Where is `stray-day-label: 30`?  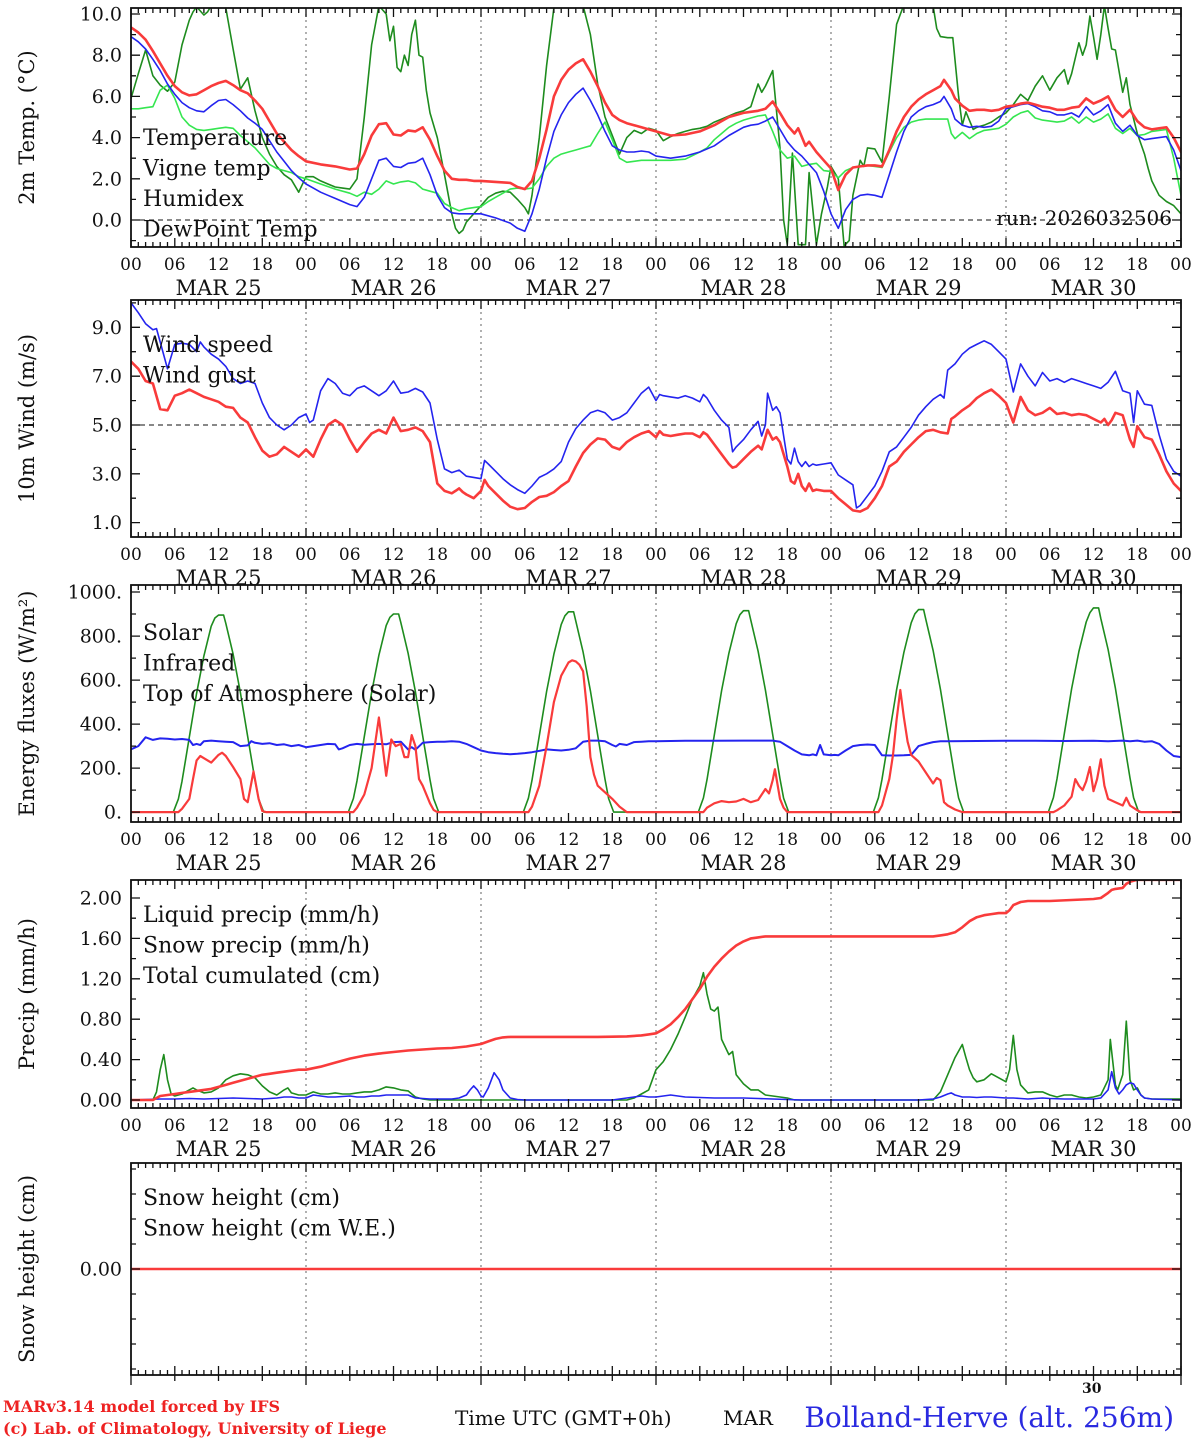 stray-day-label: 30 is located at coordinates (1092, 1389).